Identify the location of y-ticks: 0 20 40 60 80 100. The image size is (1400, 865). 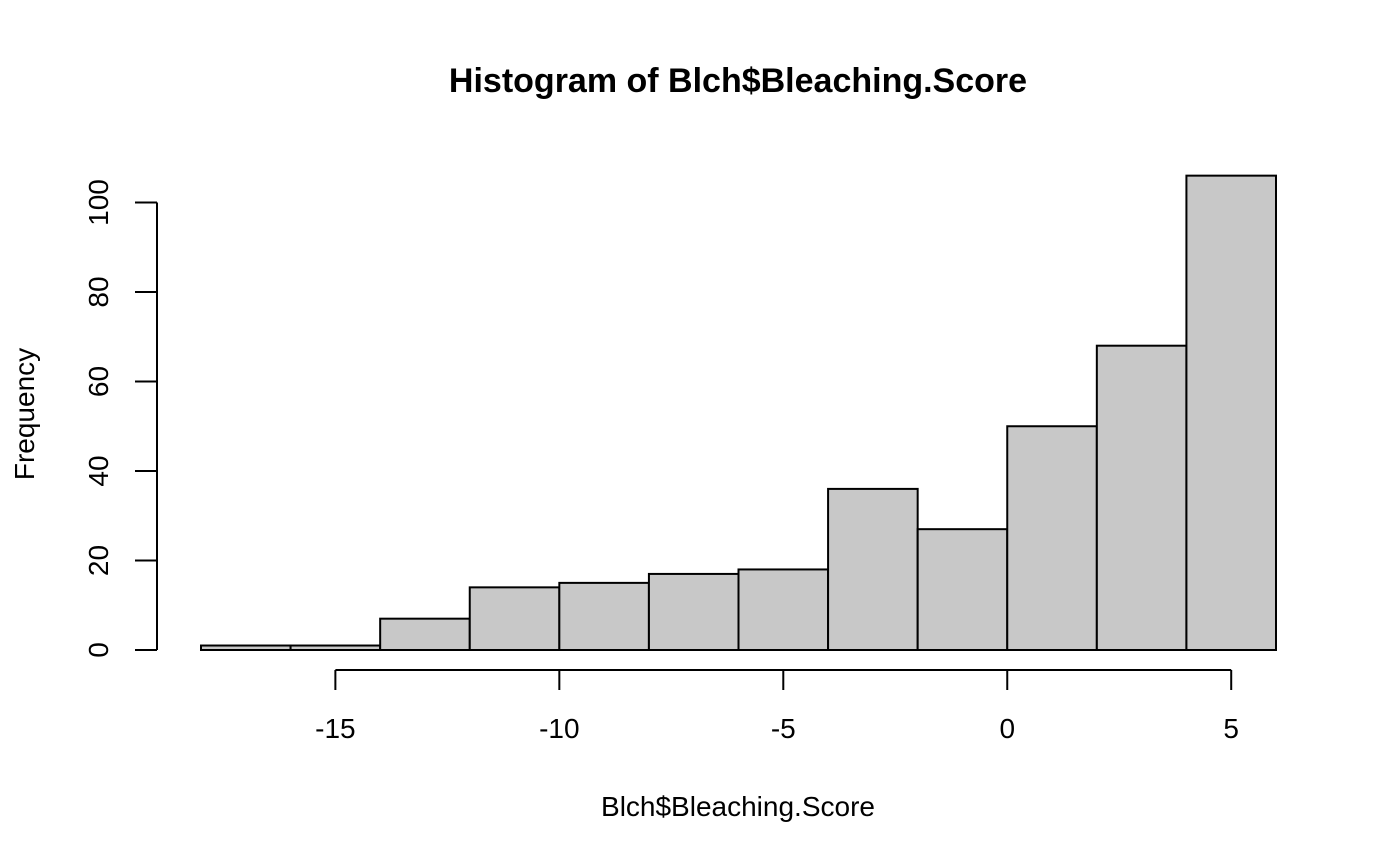
(120, 418).